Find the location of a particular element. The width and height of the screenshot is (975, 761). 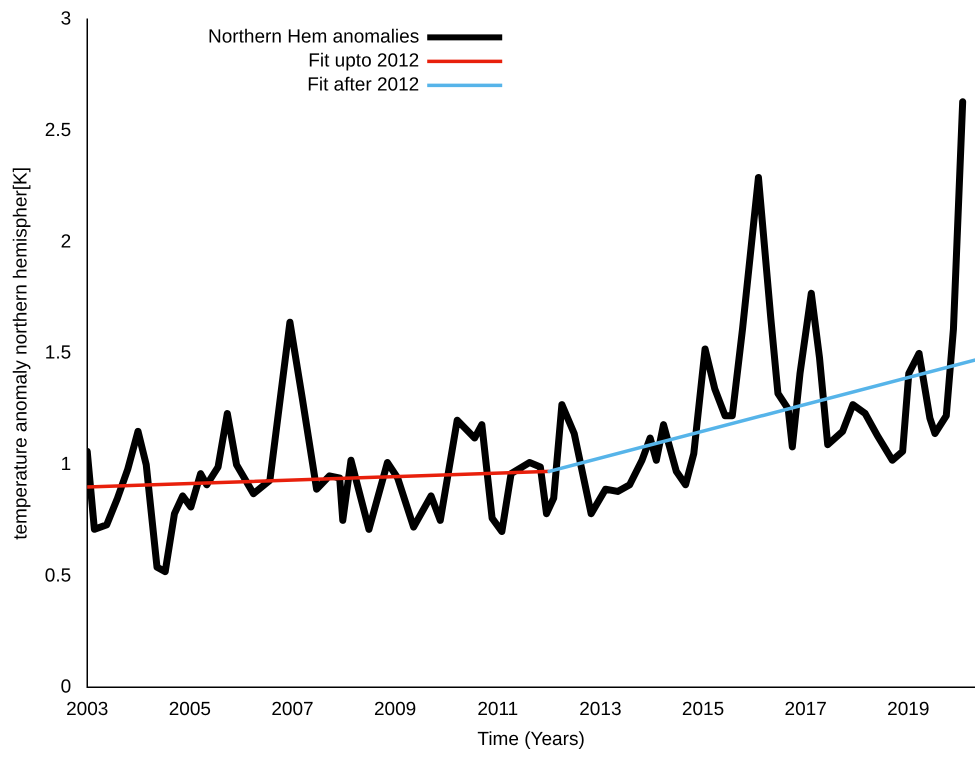

y-tick-label: 0.5 is located at coordinates (58, 575).